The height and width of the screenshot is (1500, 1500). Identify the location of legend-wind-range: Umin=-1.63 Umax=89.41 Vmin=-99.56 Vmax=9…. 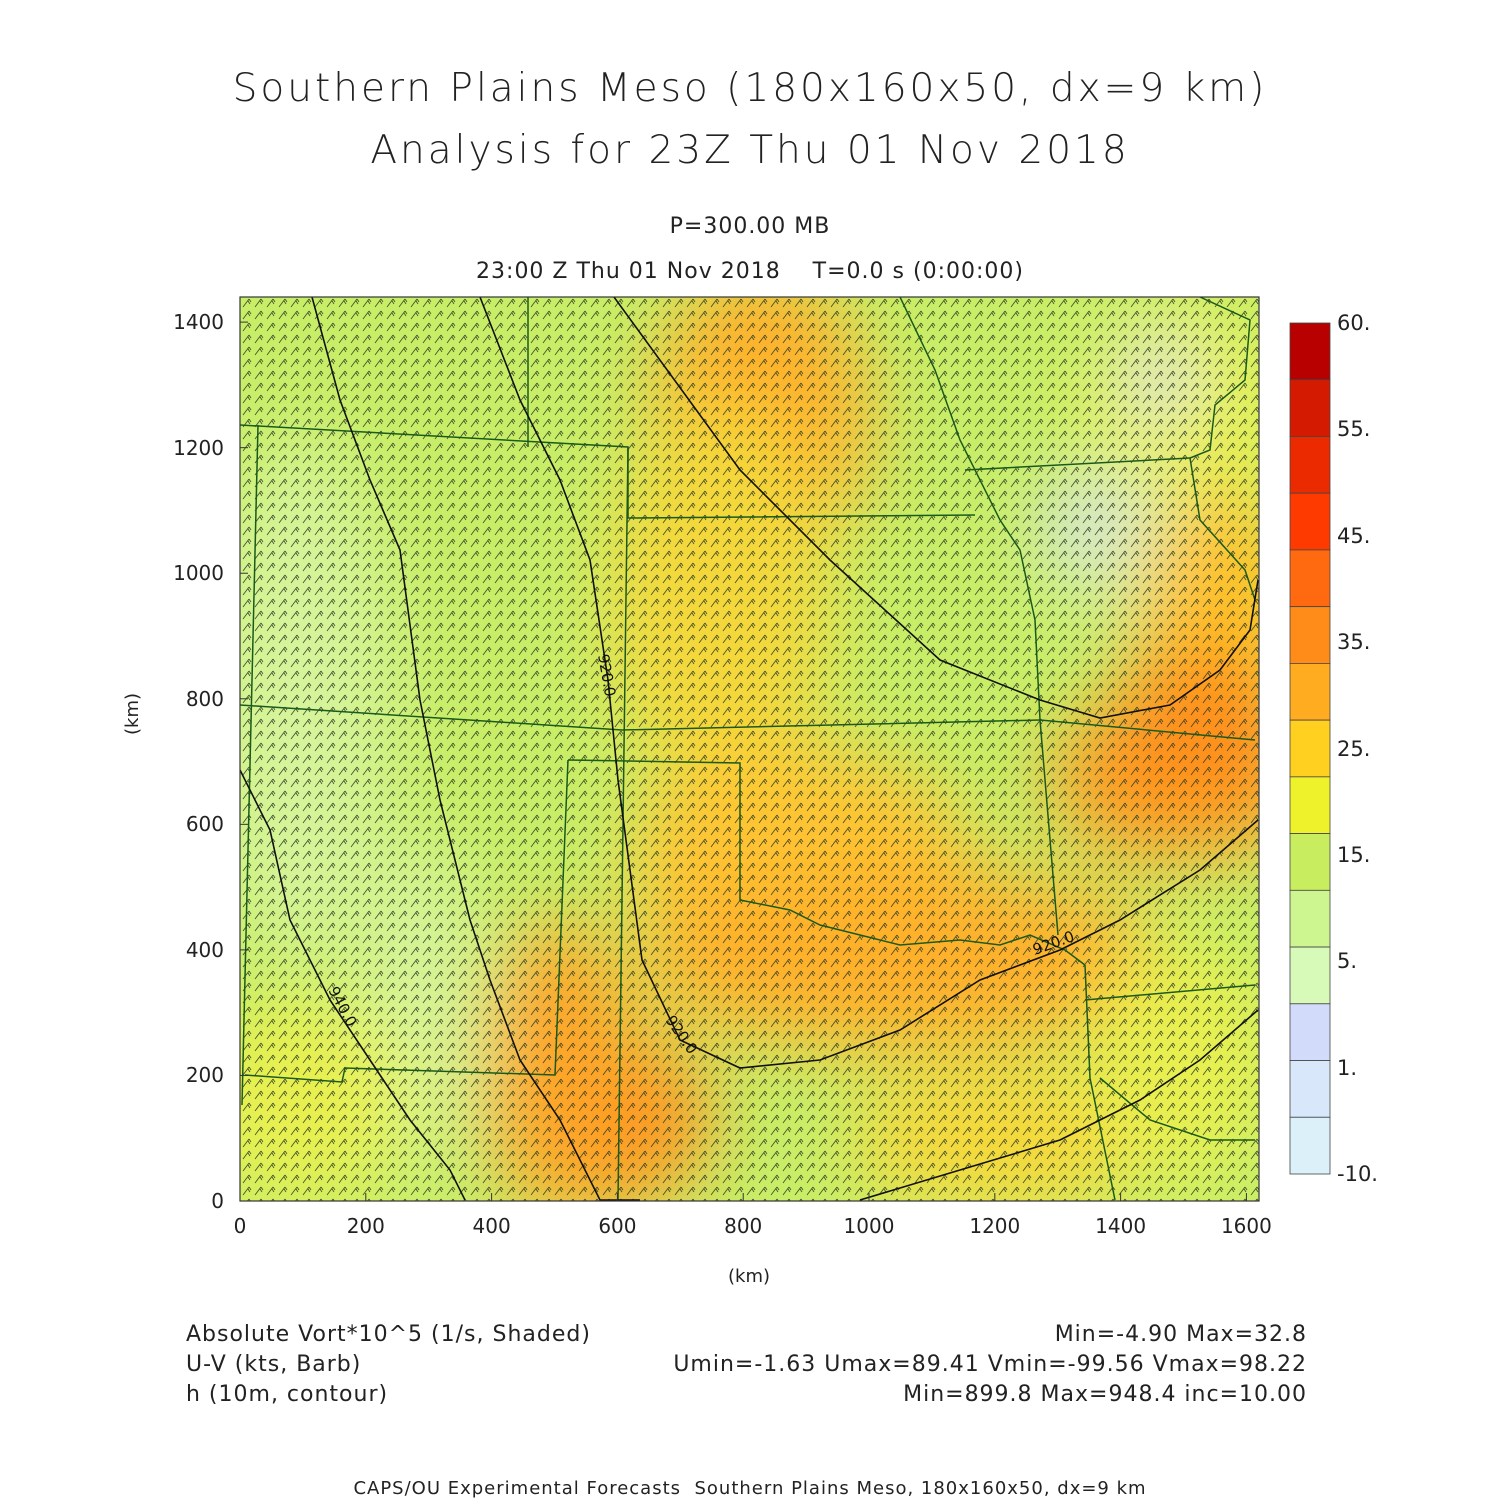
(990, 1364).